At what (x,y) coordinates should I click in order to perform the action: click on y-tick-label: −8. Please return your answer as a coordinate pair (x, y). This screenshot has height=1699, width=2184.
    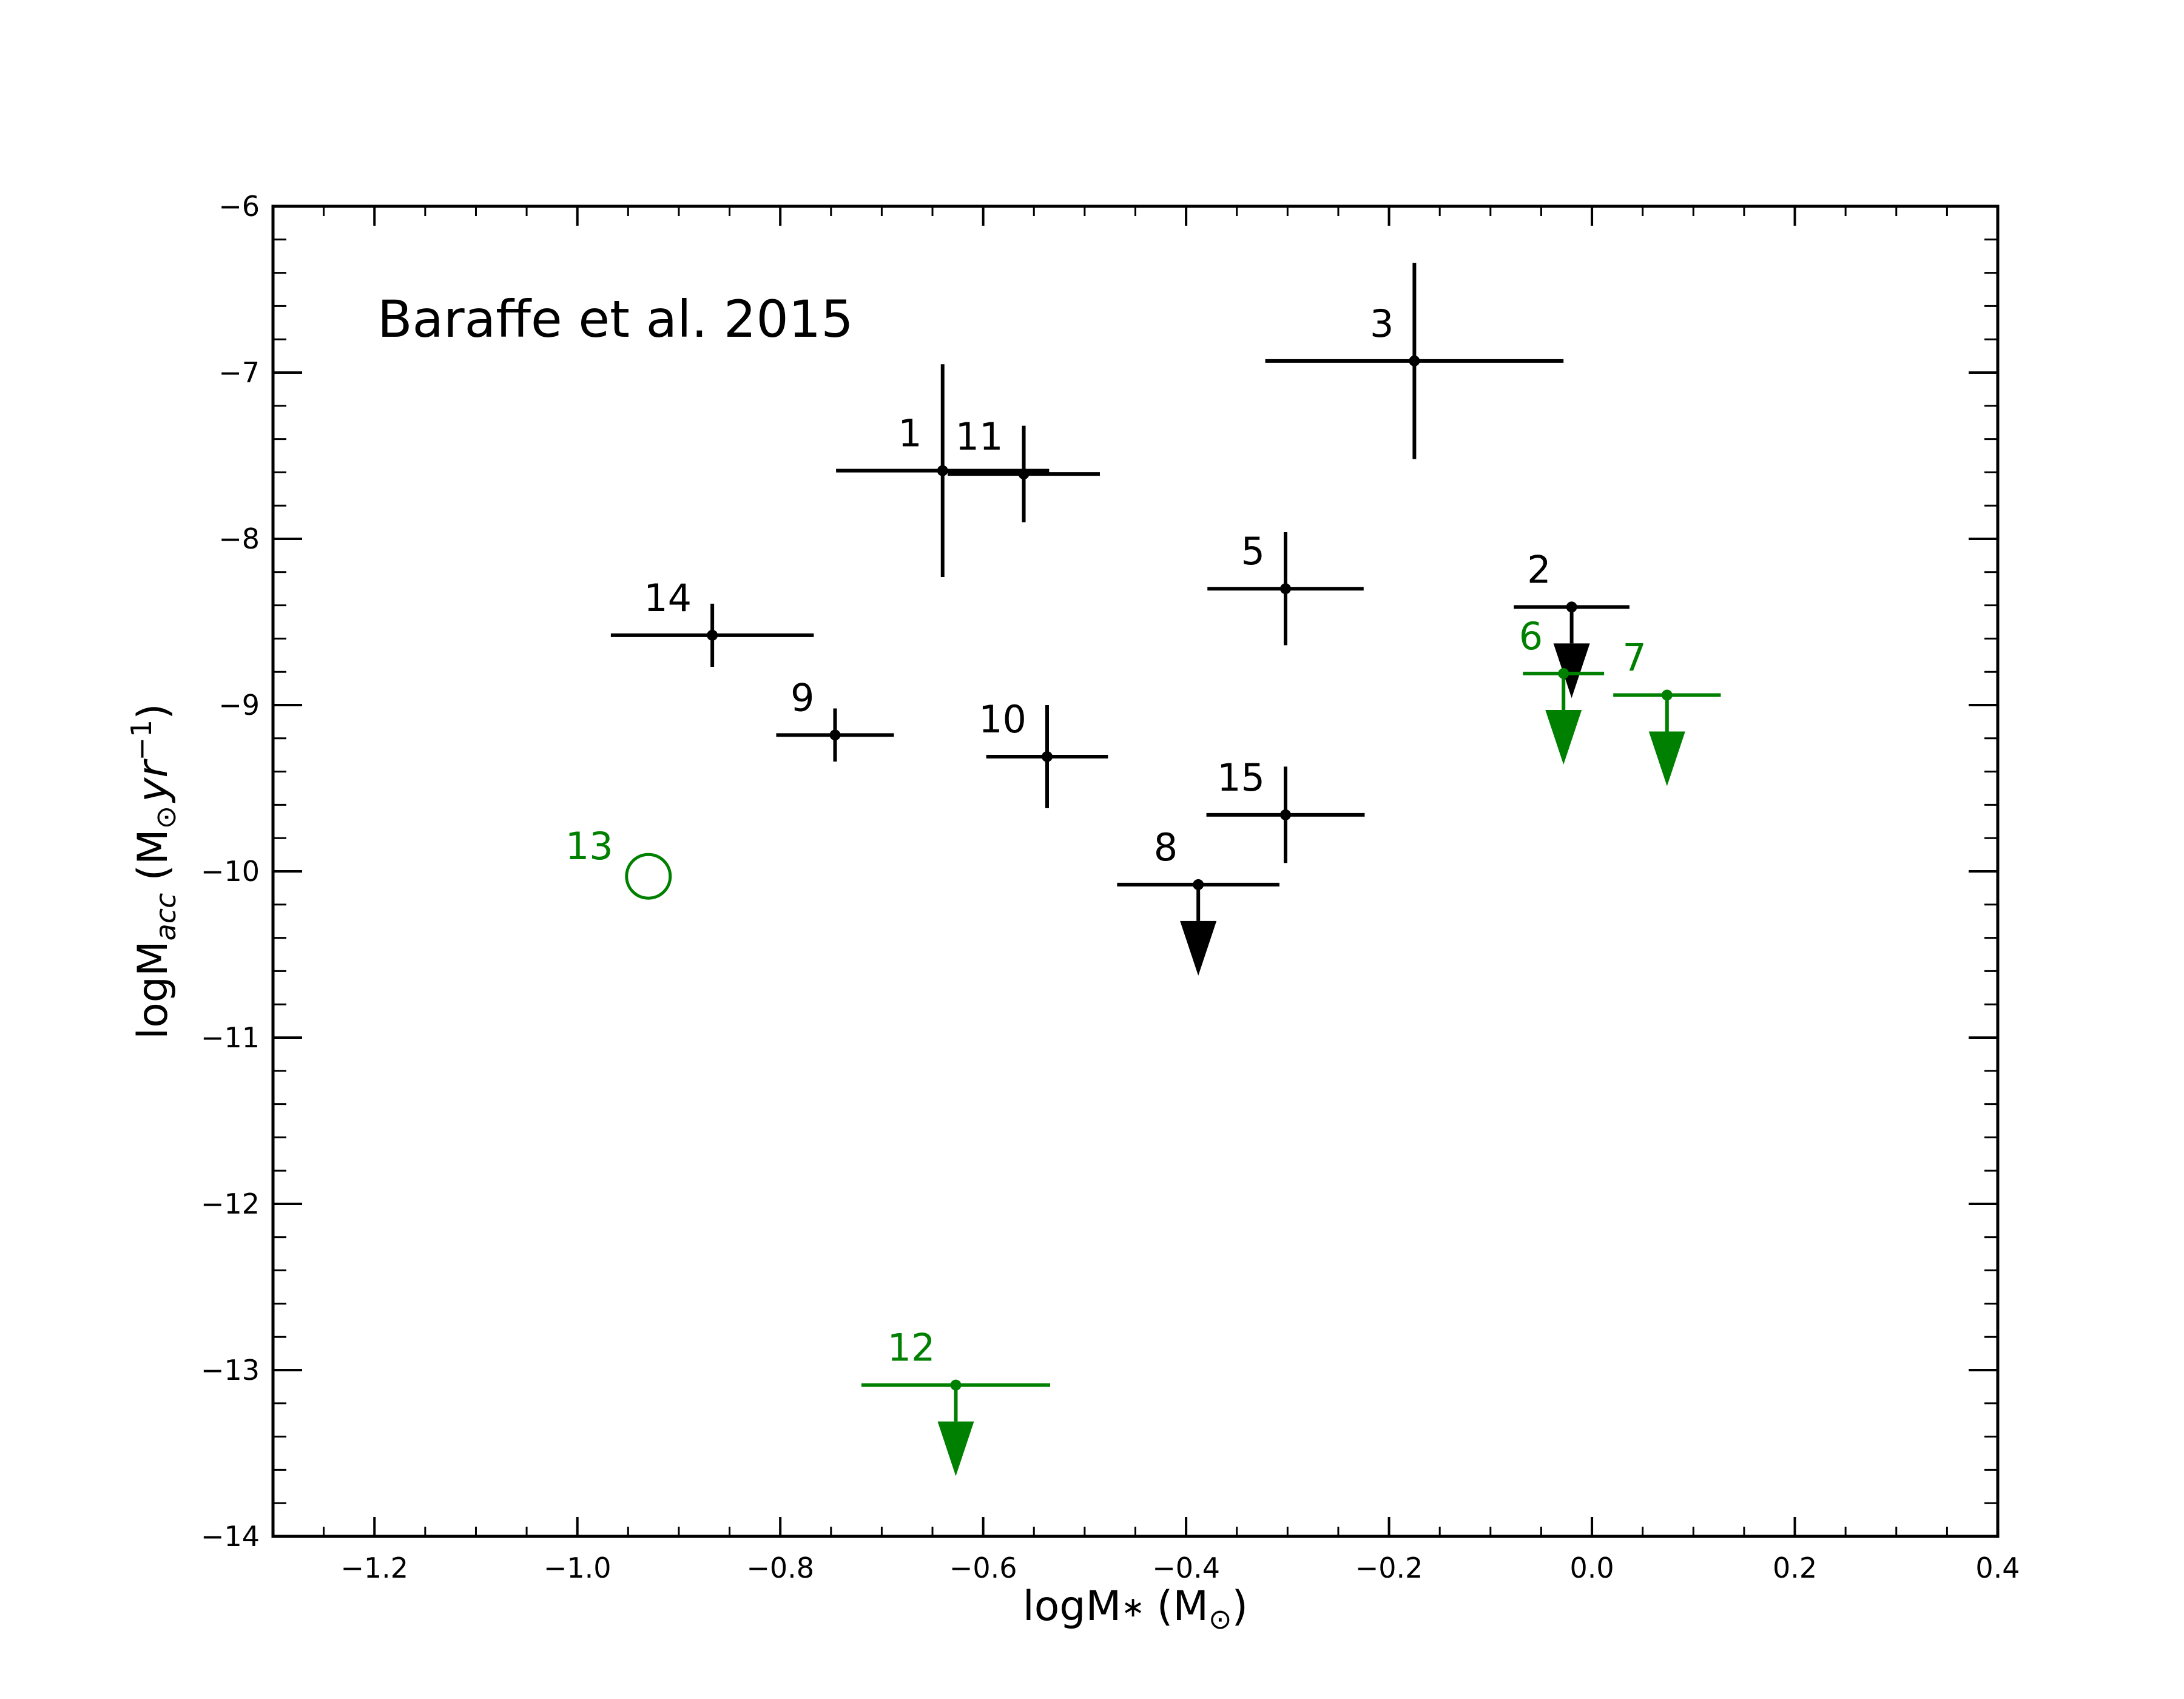
    Looking at the image, I should click on (239, 538).